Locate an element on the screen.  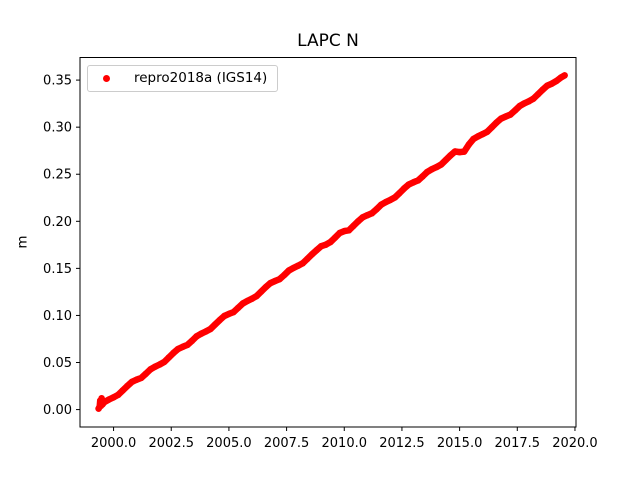
y-tick-label: 0.15 is located at coordinates (57, 269).